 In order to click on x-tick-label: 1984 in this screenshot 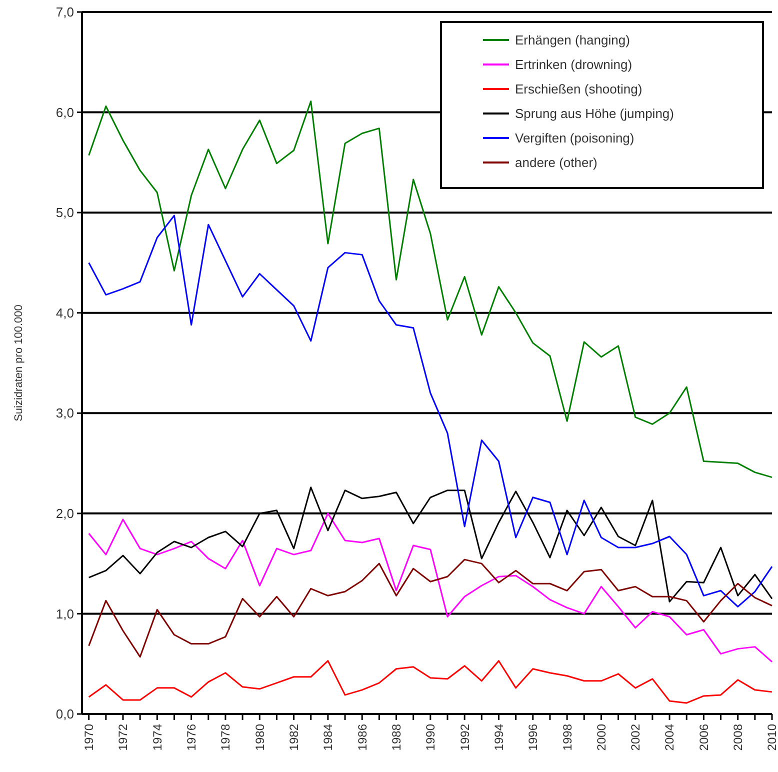, I will do `click(328, 737)`.